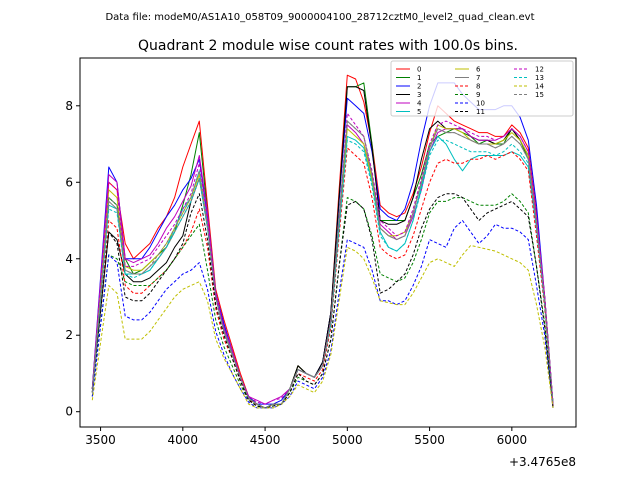 The height and width of the screenshot is (480, 640). Describe the element at coordinates (542, 462) in the screenshot. I see `x-axis-offset-label: +3.4765e8` at that location.